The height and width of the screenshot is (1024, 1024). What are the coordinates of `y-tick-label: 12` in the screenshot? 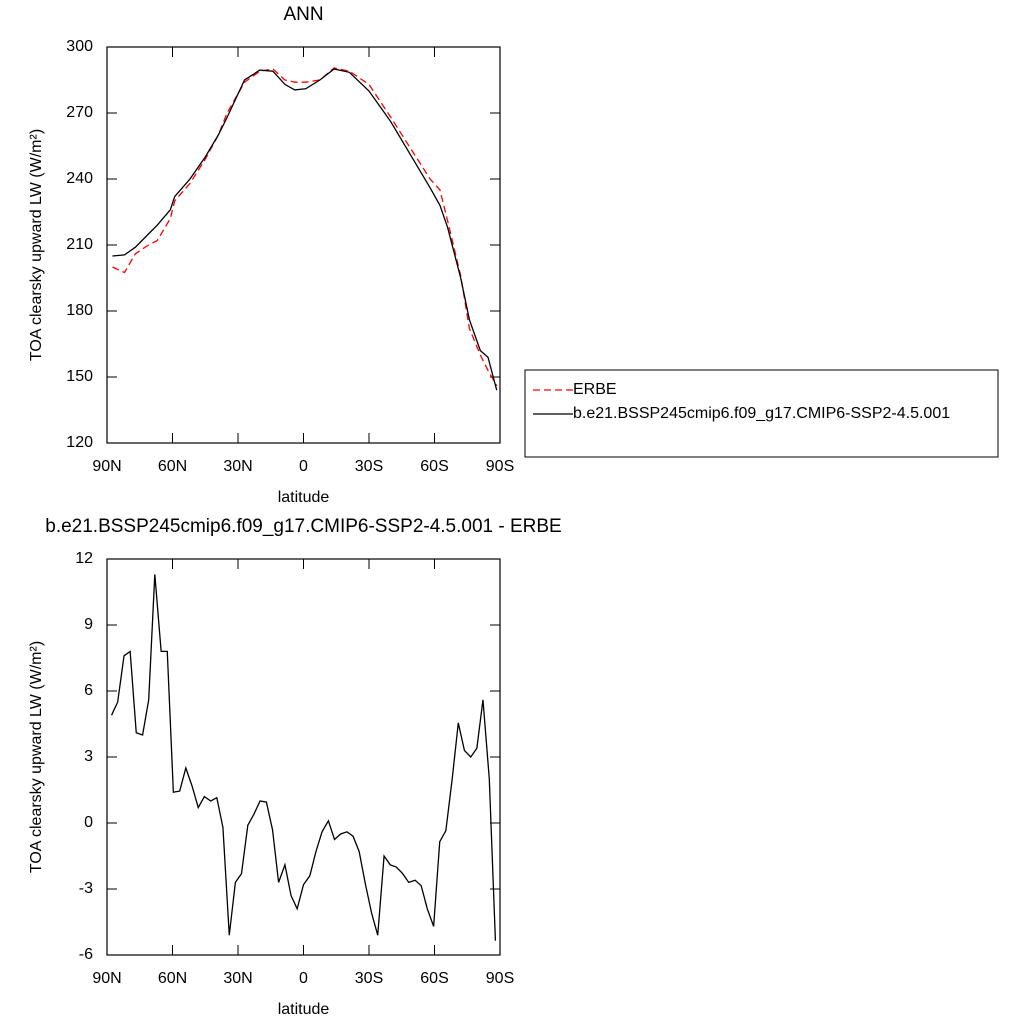 It's located at (84, 558).